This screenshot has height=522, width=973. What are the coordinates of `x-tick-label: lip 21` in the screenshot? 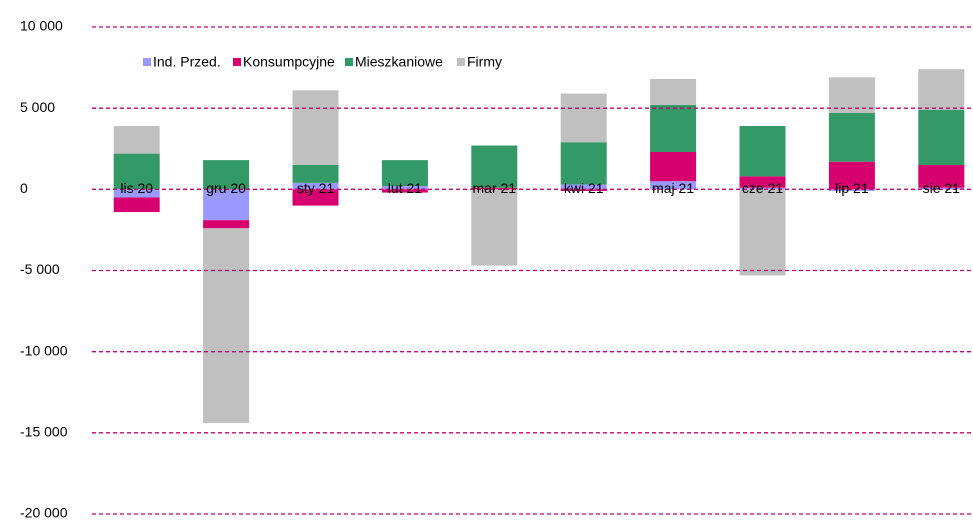 It's located at (852, 188).